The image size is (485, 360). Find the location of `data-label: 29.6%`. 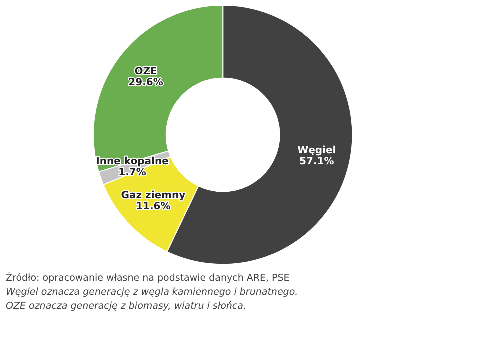

data-label: 29.6% is located at coordinates (146, 83).